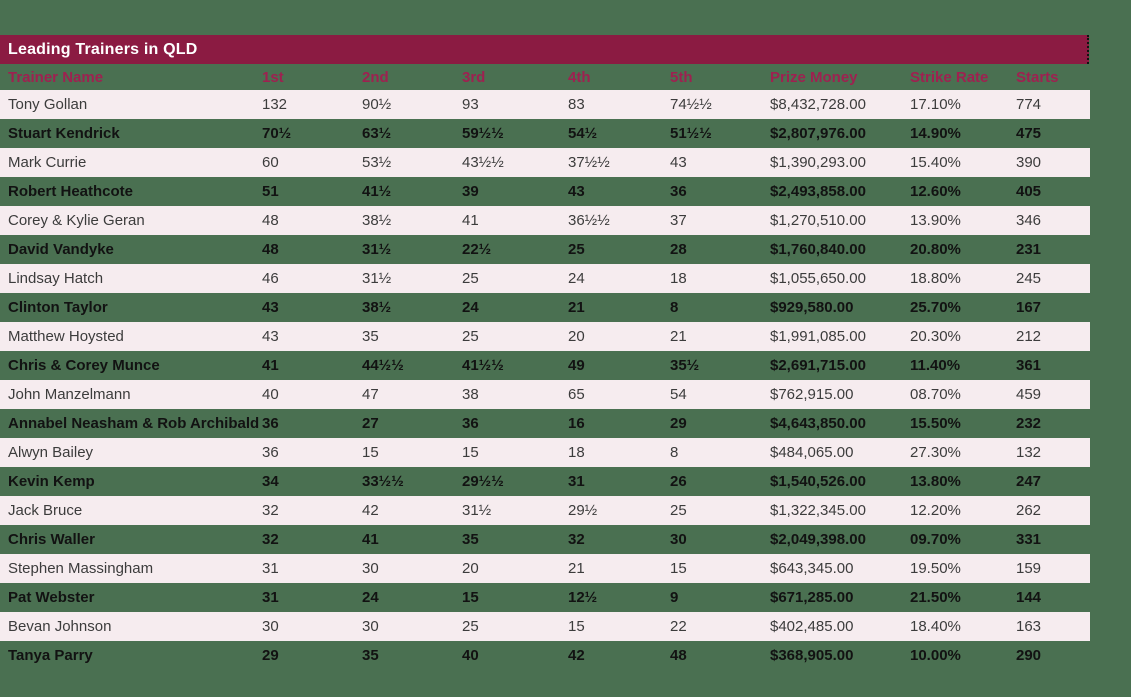 The image size is (1131, 697). I want to click on table-cell: 9, so click(674, 597).